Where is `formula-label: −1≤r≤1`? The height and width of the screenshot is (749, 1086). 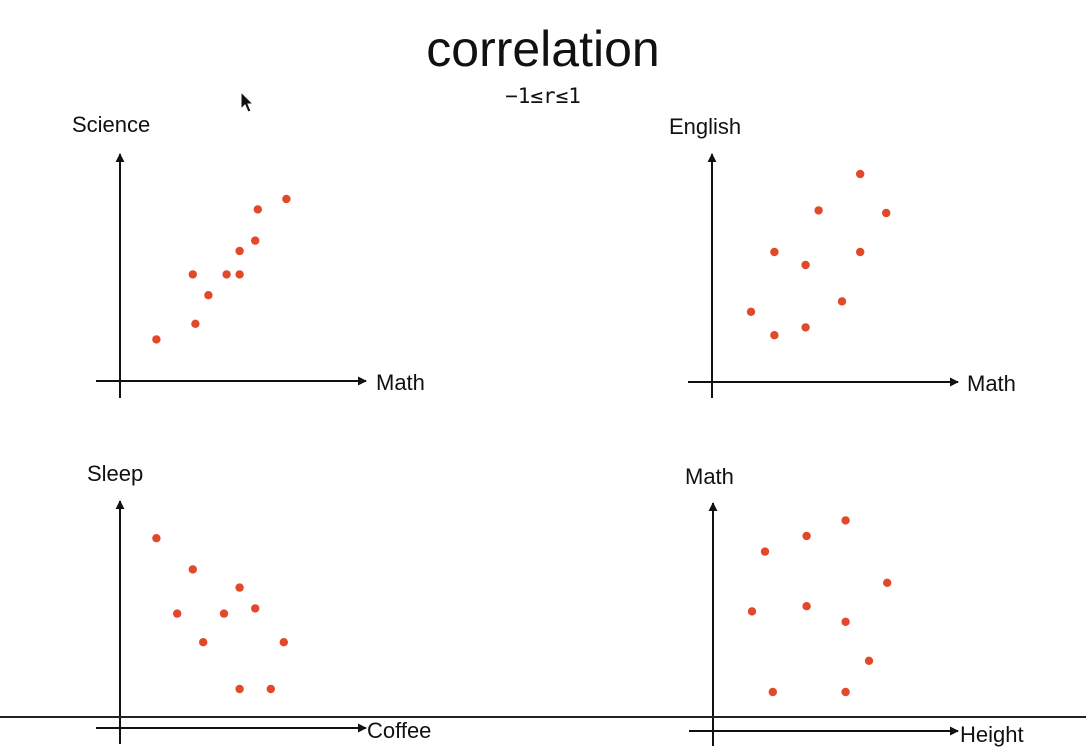
formula-label: −1≤r≤1 is located at coordinates (543, 96).